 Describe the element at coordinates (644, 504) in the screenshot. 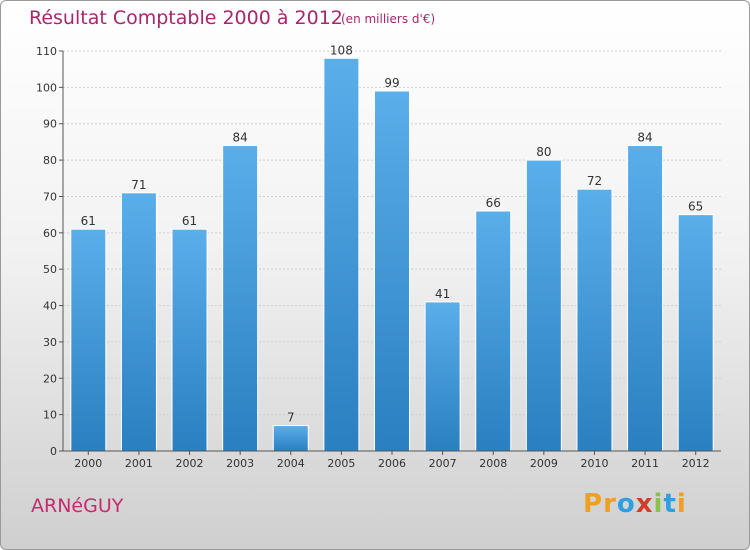

I see `logo-letter: x` at that location.